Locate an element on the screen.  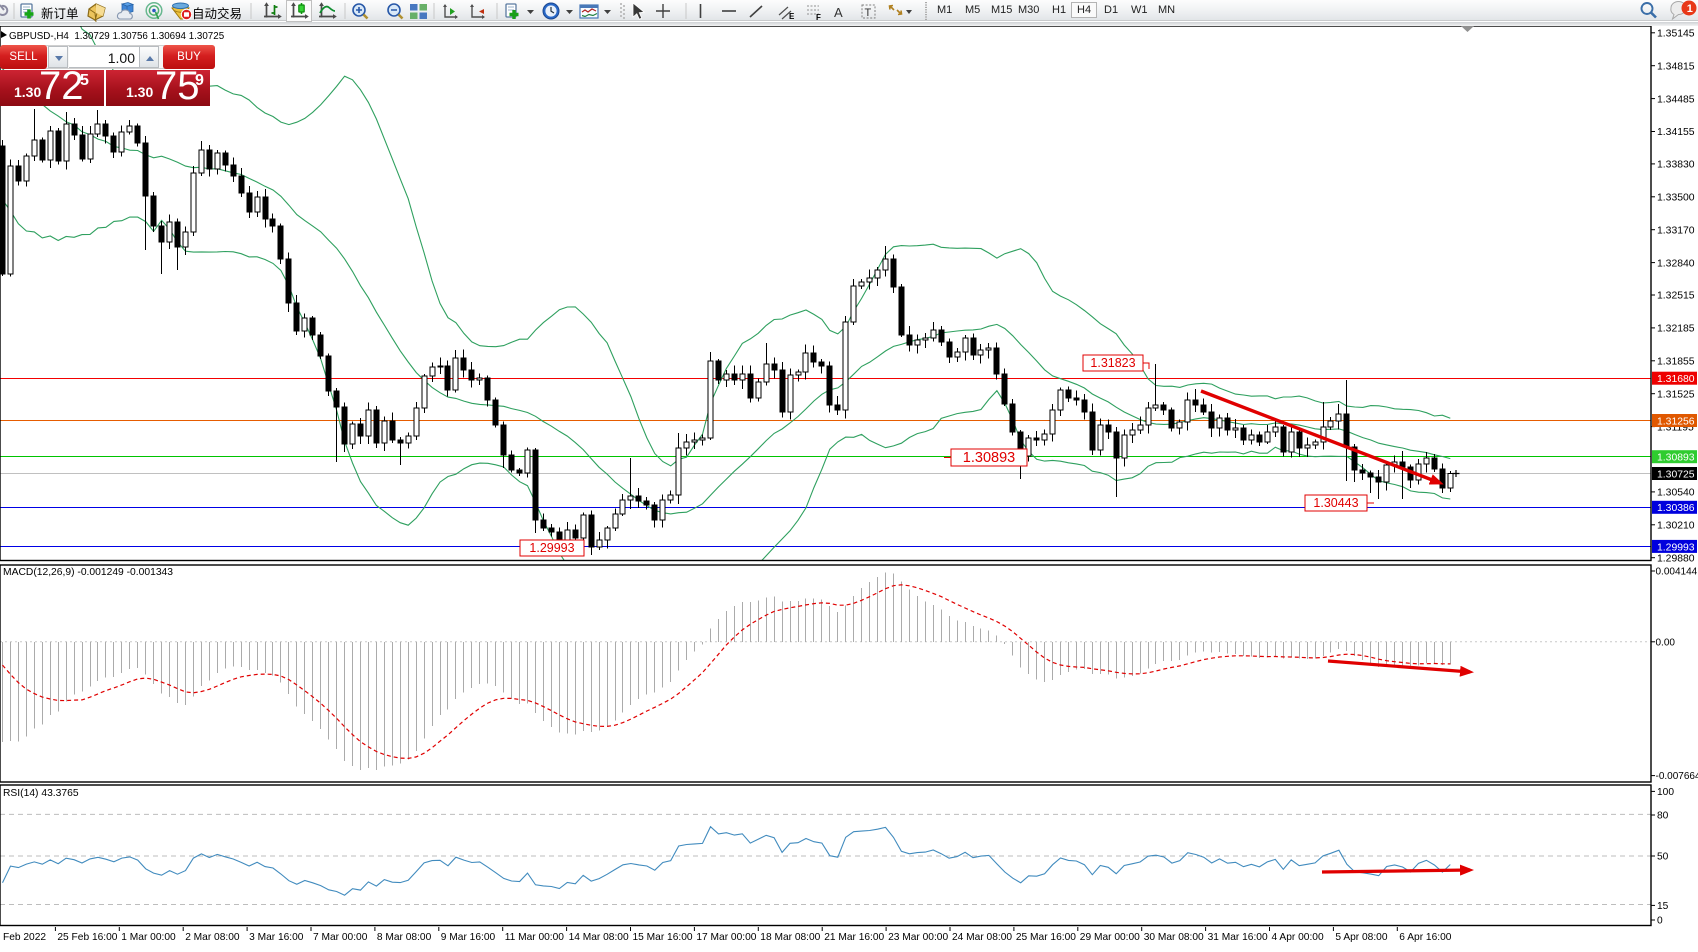
svg-text: 15 is located at coordinates (1663, 906).